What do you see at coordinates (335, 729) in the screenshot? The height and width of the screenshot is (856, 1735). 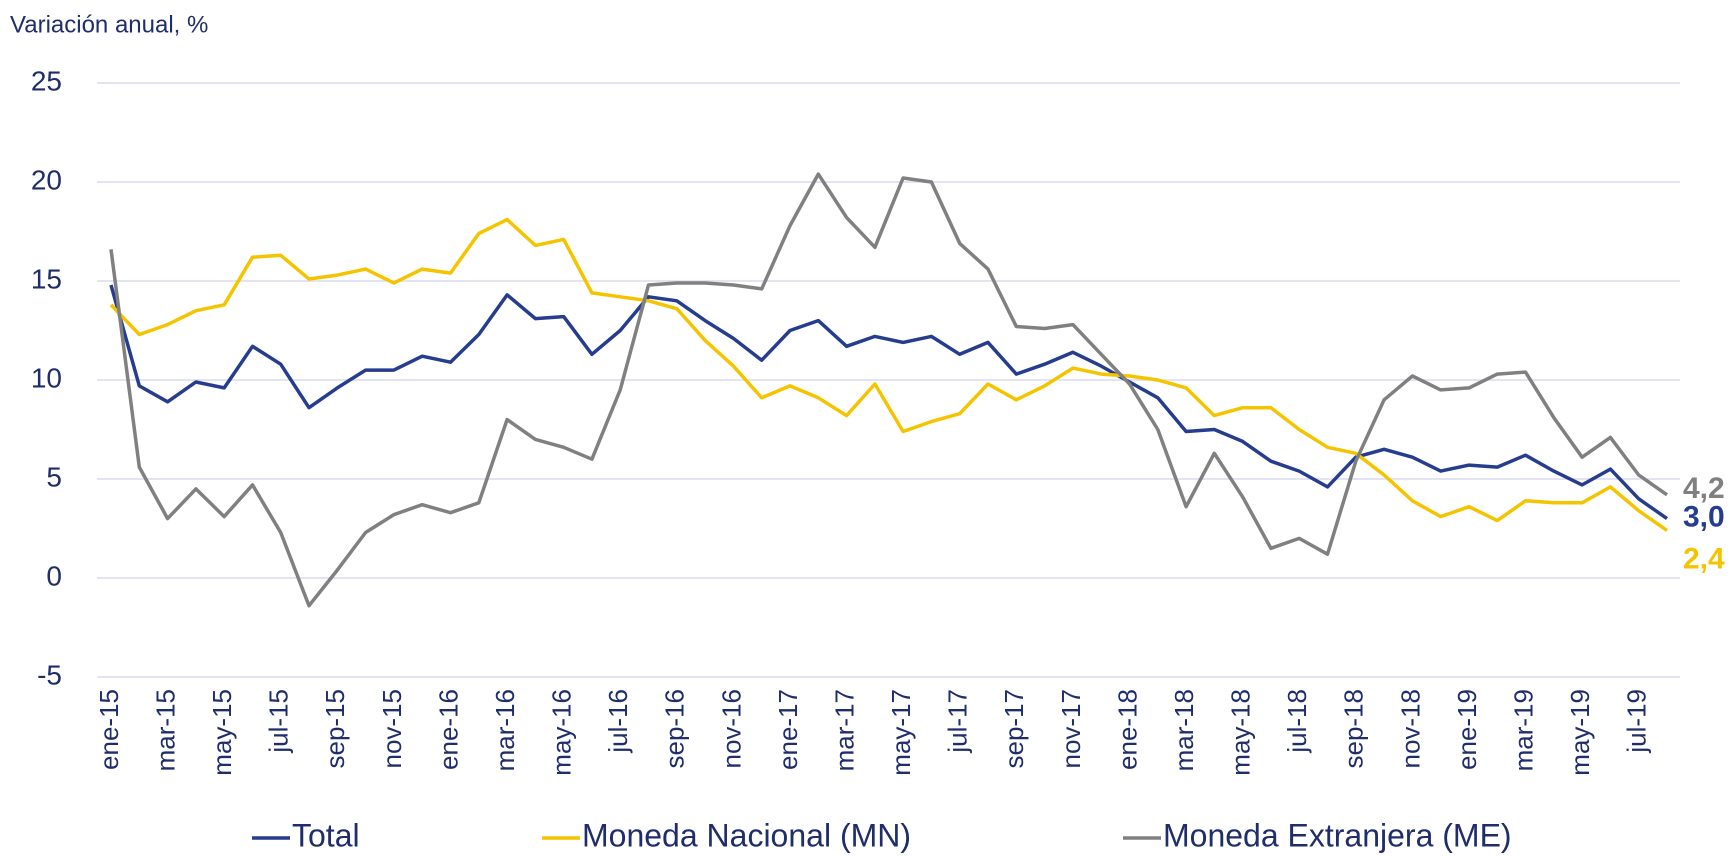 I see `x-tick-label: sep-15` at bounding box center [335, 729].